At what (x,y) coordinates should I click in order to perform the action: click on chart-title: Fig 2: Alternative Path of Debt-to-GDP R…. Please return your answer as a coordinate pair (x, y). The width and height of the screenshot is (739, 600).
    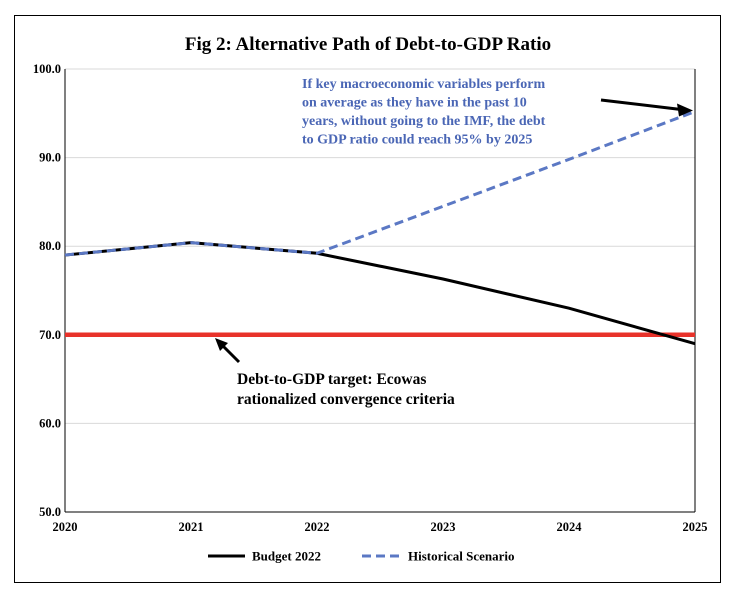
    Looking at the image, I should click on (368, 44).